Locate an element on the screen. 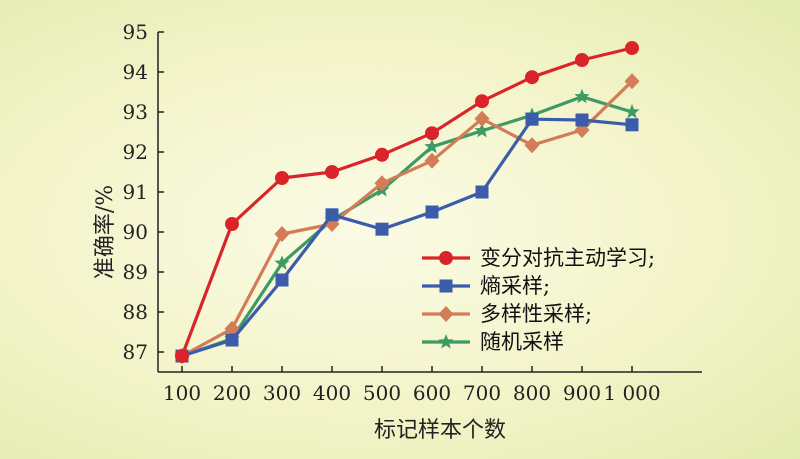 The height and width of the screenshot is (459, 800). x-axis-title: 标记样本个数 is located at coordinates (440, 430).